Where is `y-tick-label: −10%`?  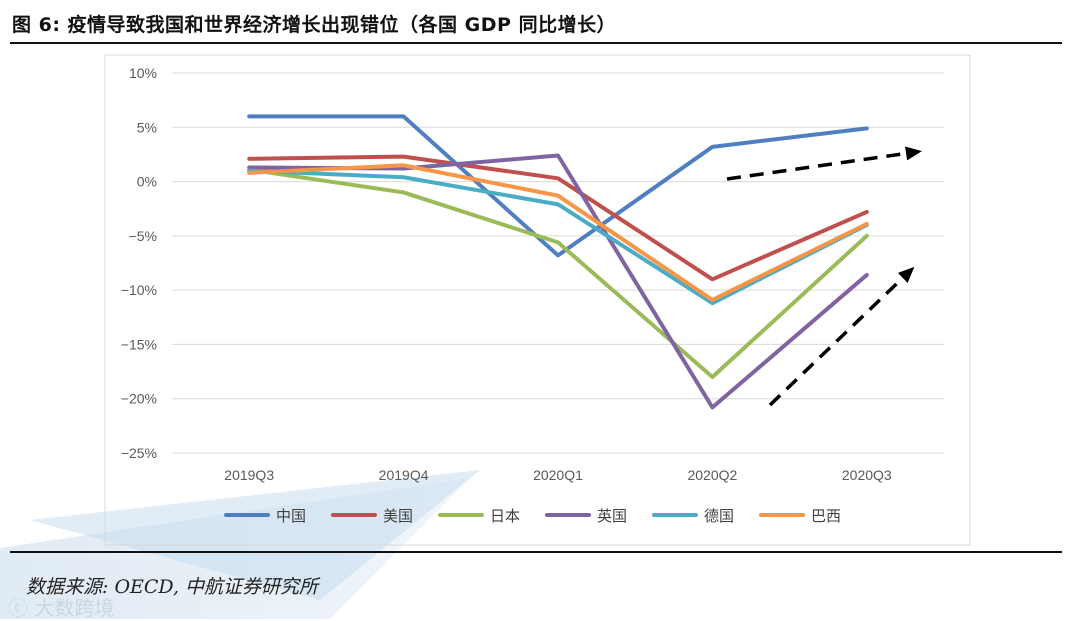
y-tick-label: −10% is located at coordinates (139, 290).